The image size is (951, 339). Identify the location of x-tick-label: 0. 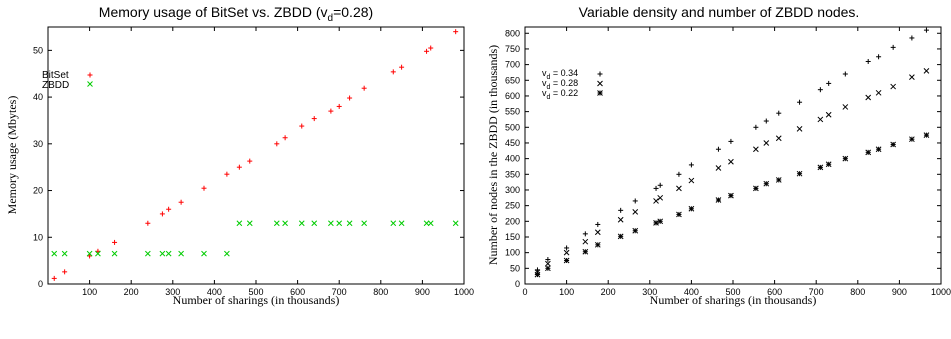
(524, 292).